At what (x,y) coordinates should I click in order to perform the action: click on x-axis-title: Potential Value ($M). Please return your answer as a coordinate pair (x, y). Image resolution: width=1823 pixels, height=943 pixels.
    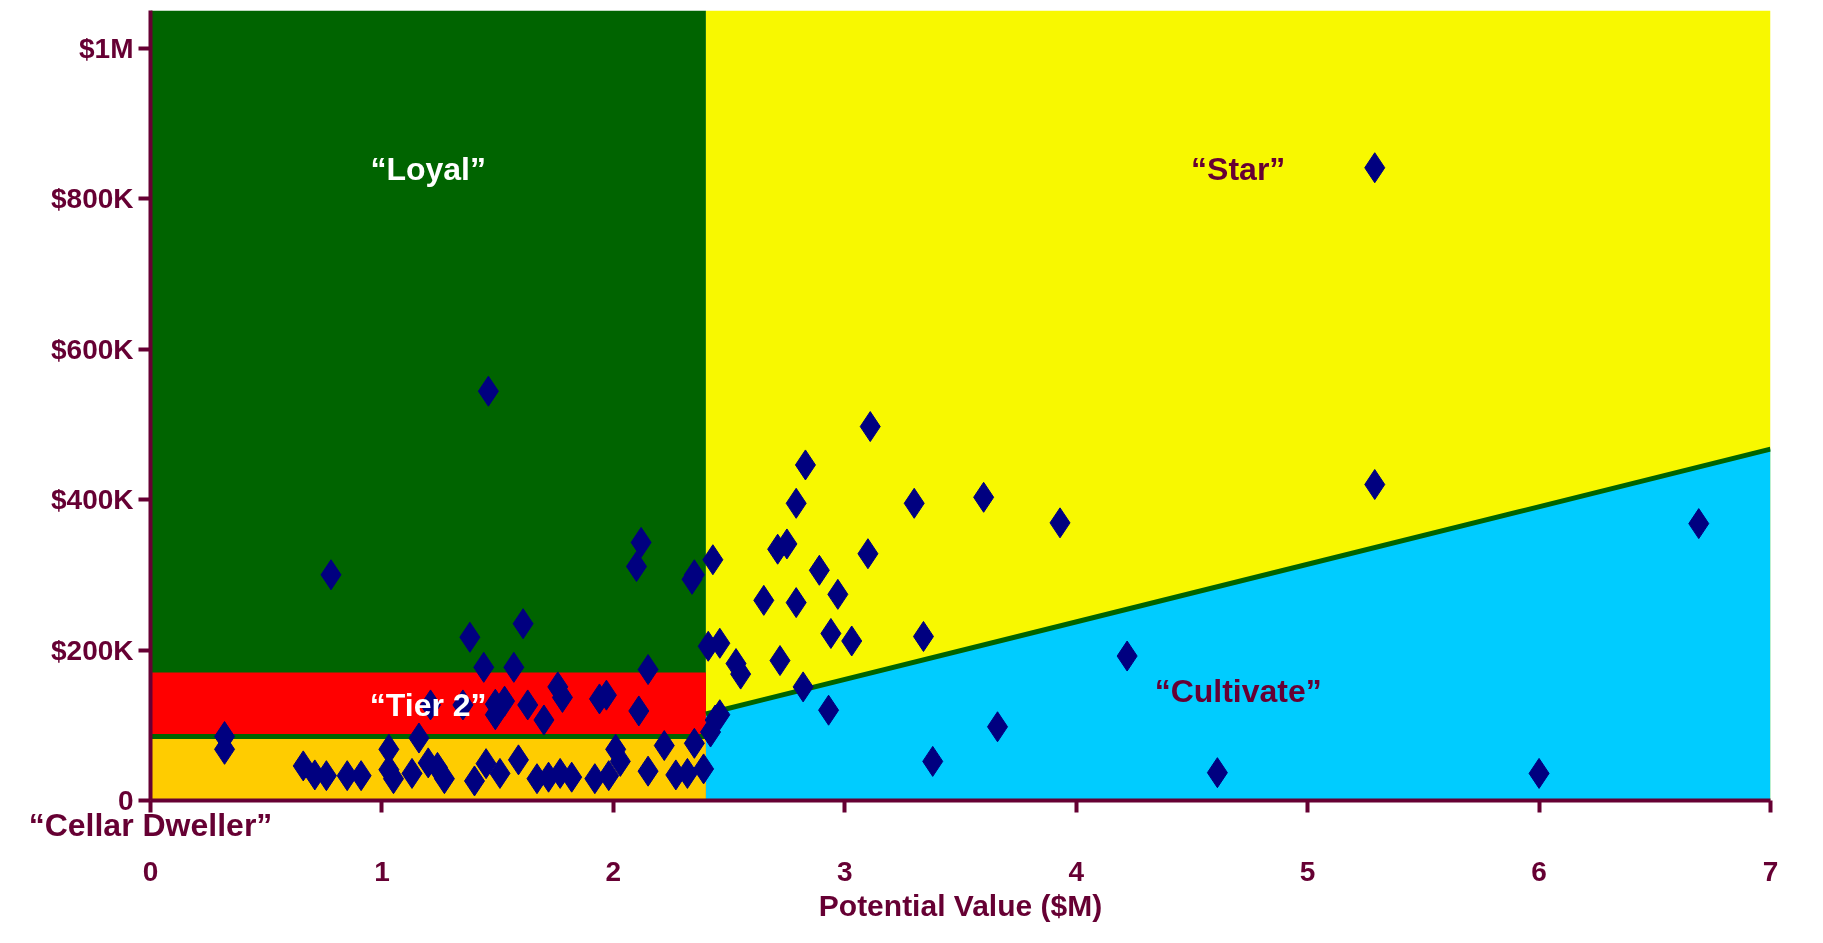
    Looking at the image, I should click on (960, 905).